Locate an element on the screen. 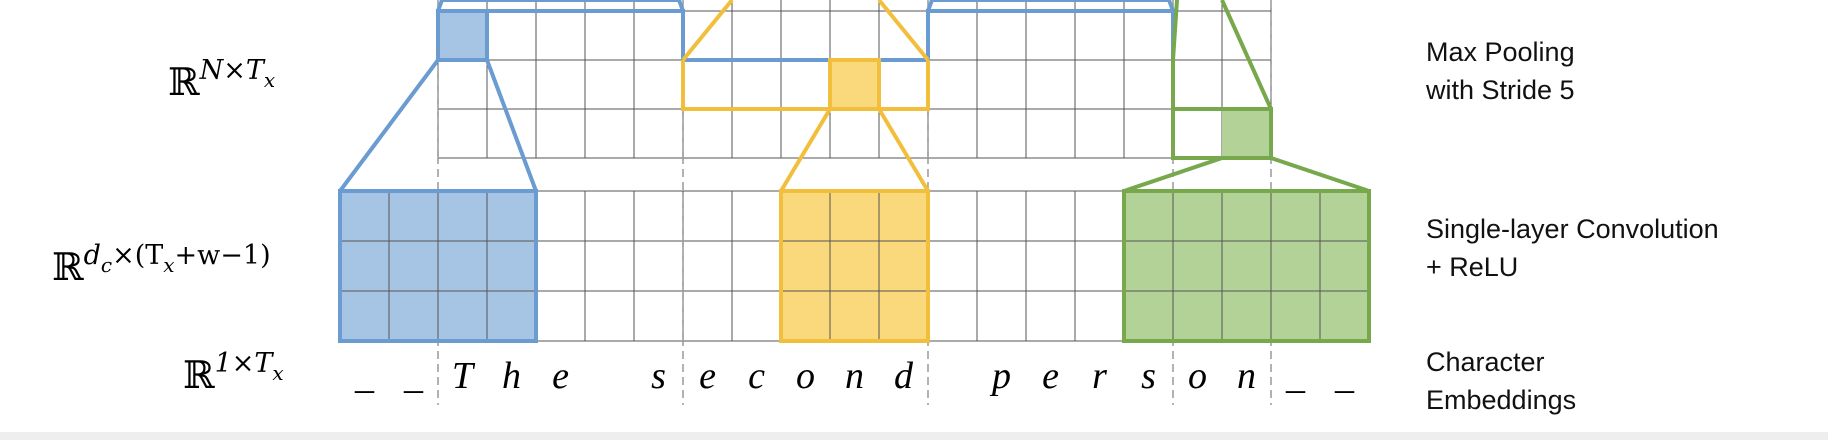 Image resolution: width=1828 pixels, height=440 pixels. conv-dimension-label: ℝdc×(Tx+w−1) is located at coordinates (161, 264).